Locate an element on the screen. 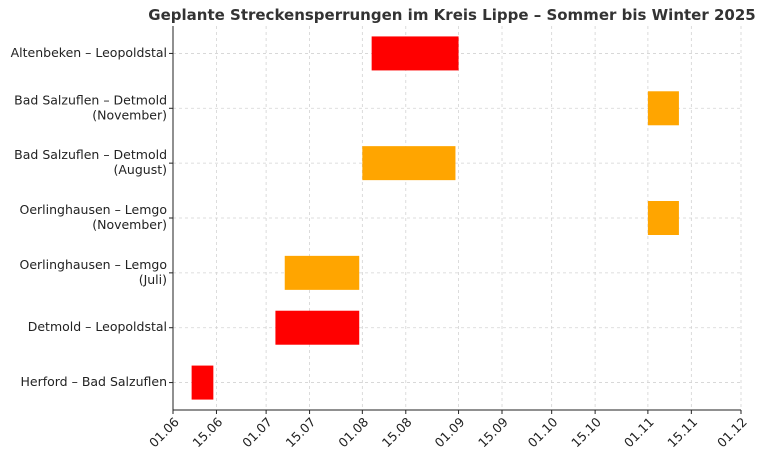 This screenshot has height=457, width=770. x-tick-label: 01.08 is located at coordinates (353, 432).